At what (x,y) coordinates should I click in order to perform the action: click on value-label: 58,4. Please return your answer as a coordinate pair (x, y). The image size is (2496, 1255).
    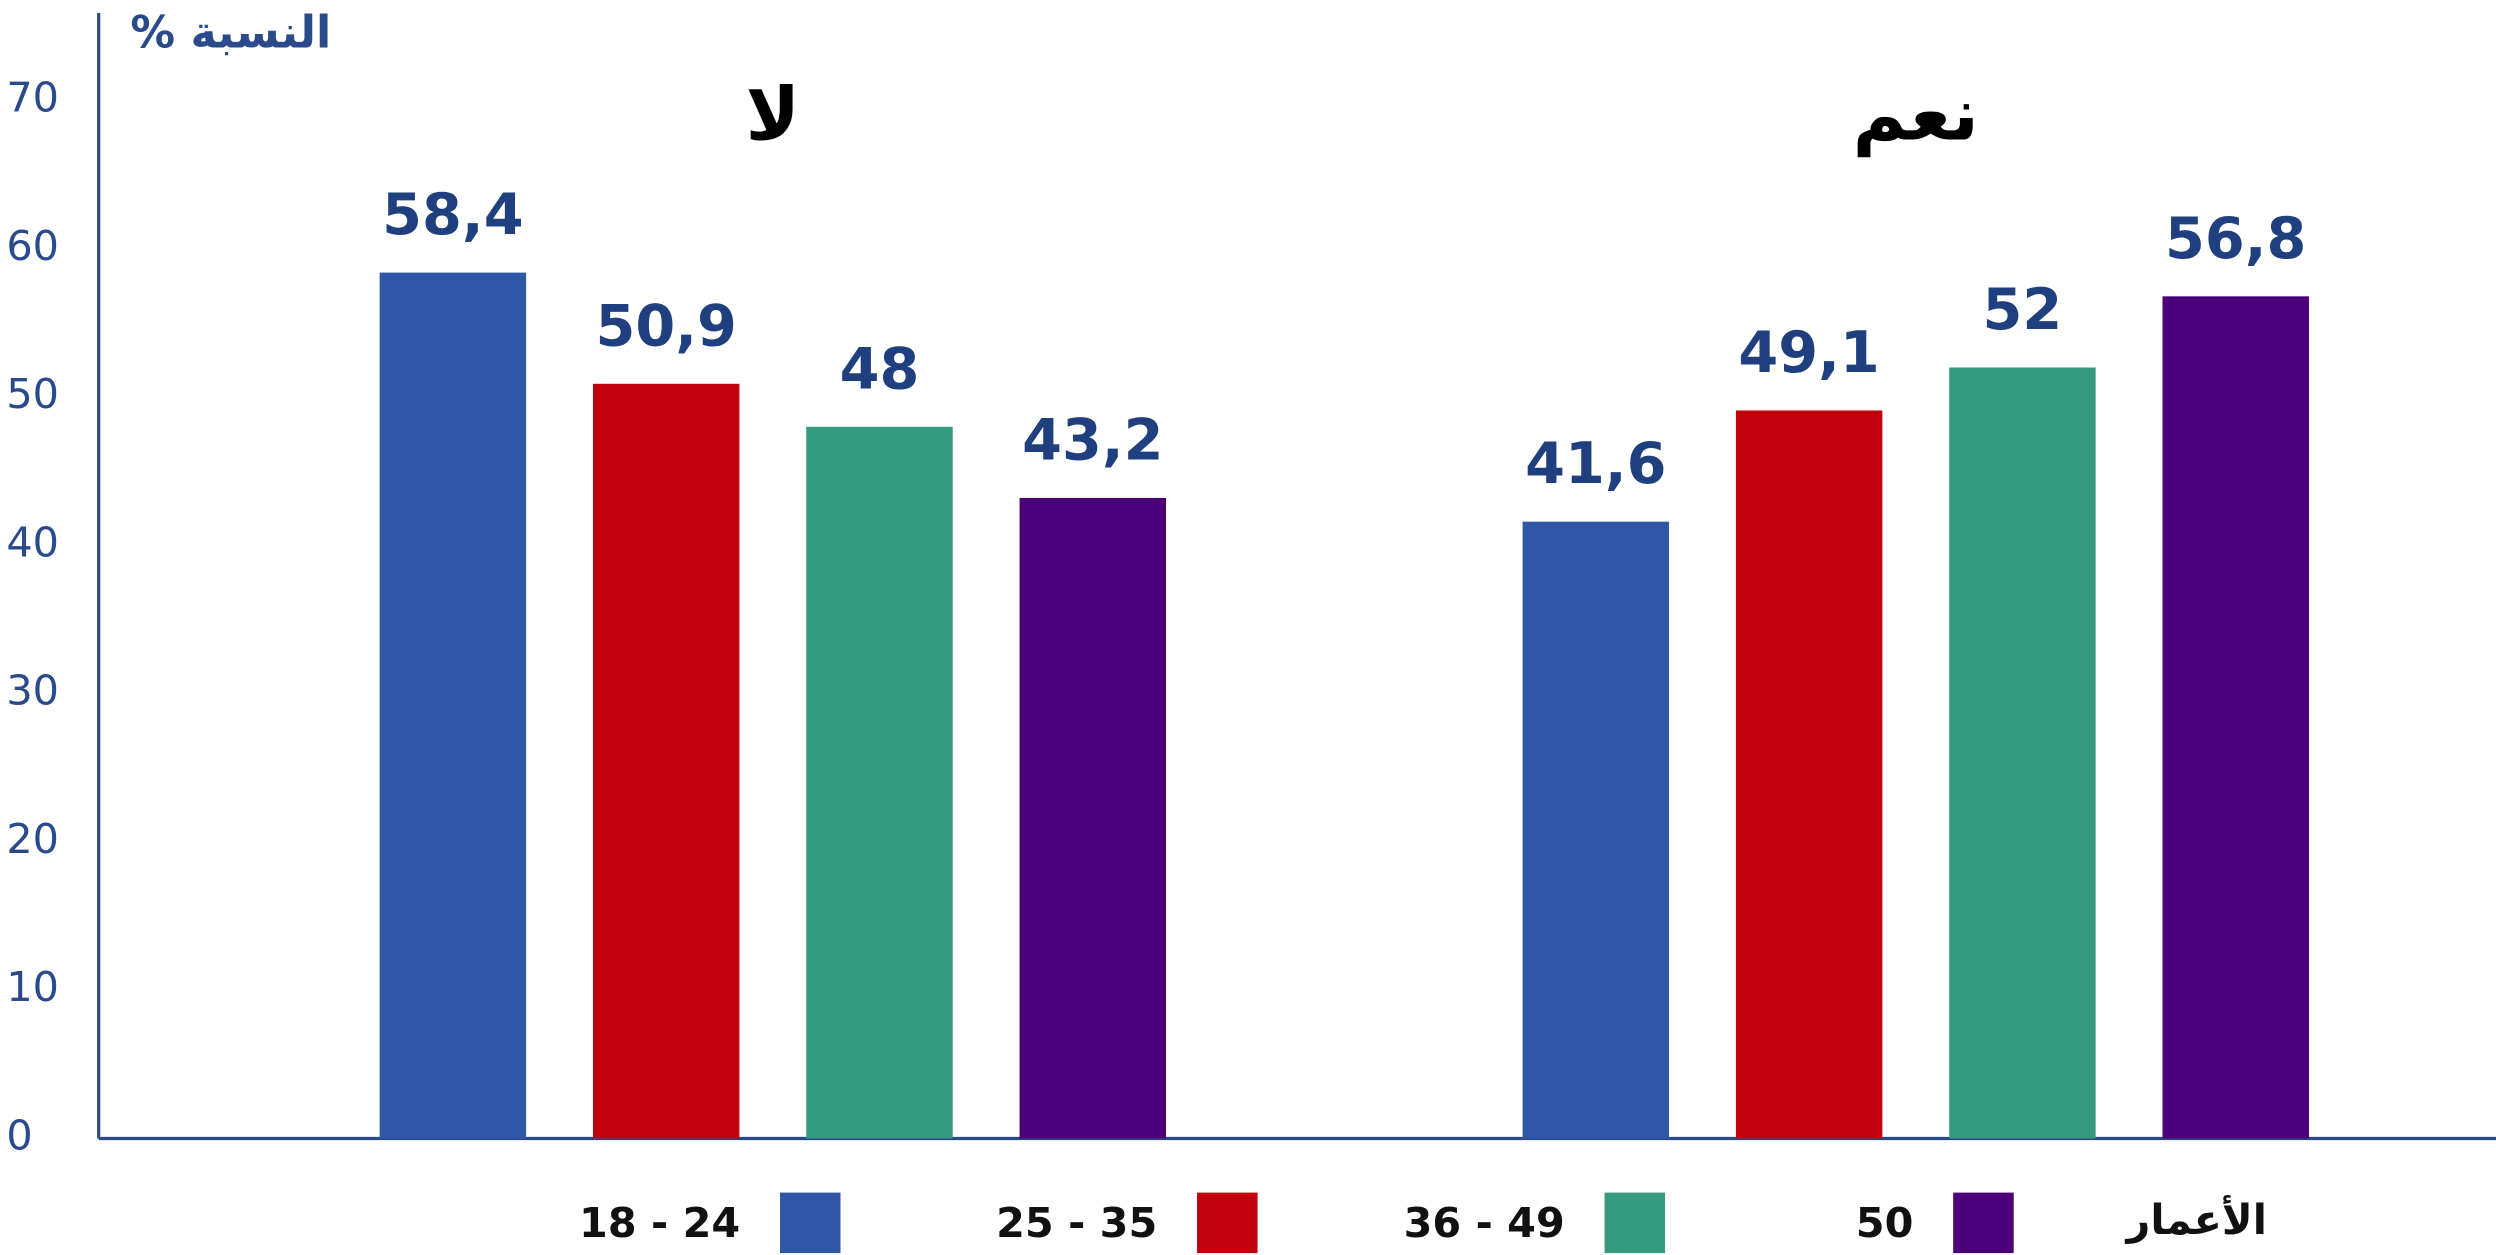
    Looking at the image, I should click on (452, 214).